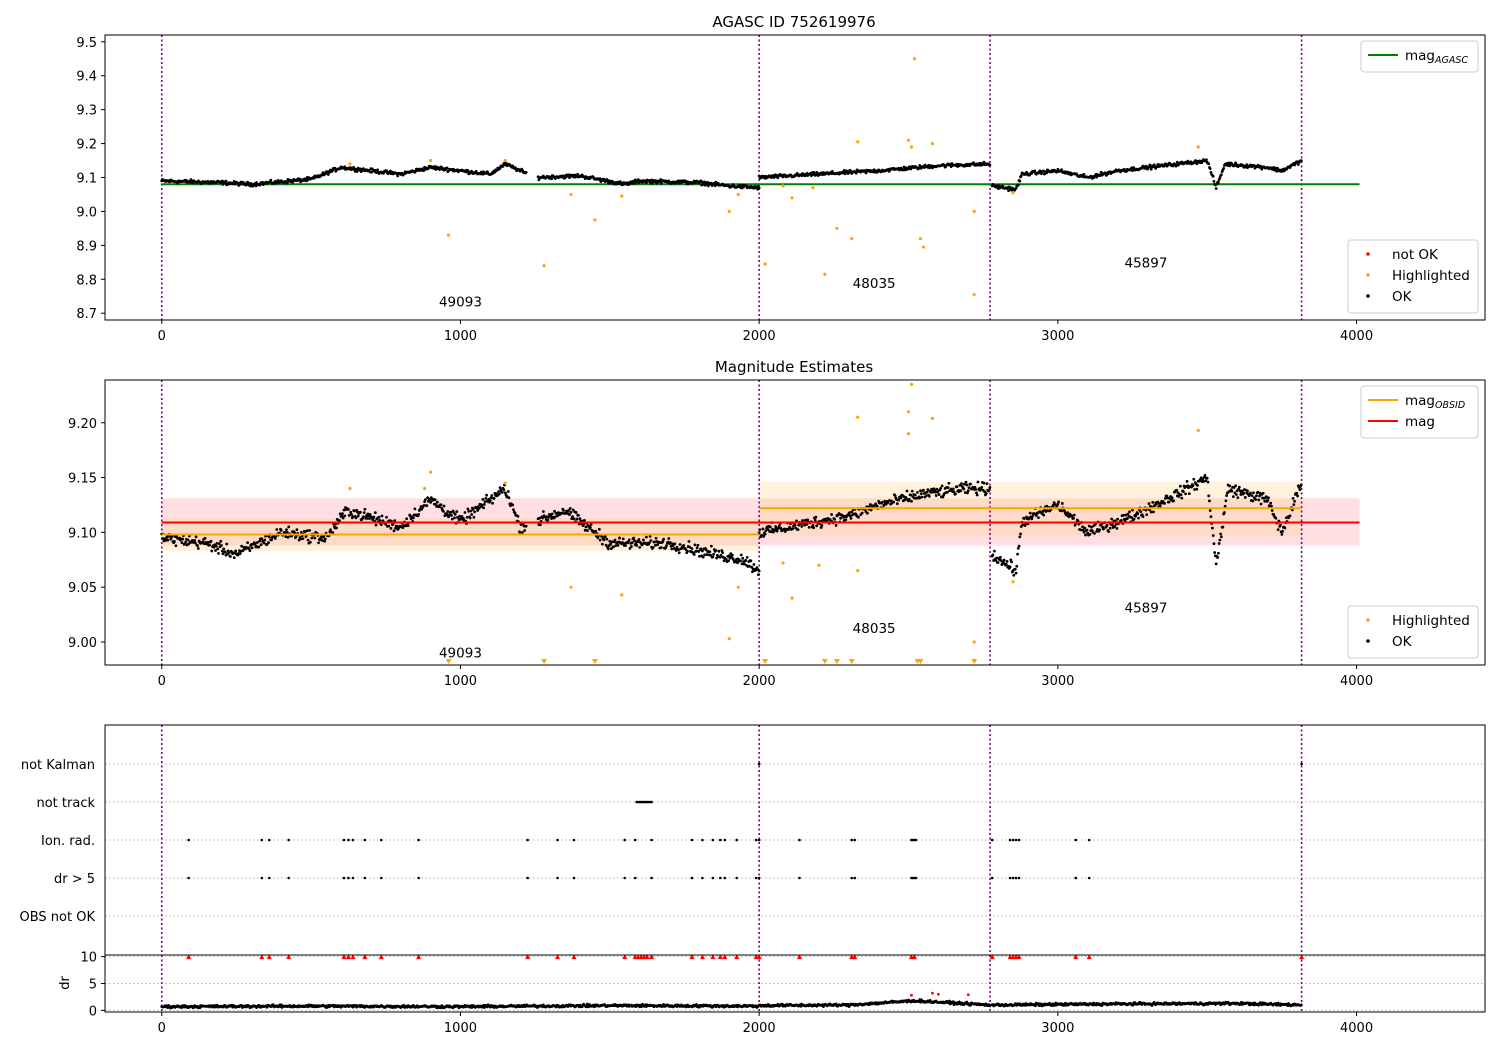 This screenshot has width=1500, height=1054. Describe the element at coordinates (1450, 405) in the screenshot. I see `legend-label-subscript: OBSID` at that location.